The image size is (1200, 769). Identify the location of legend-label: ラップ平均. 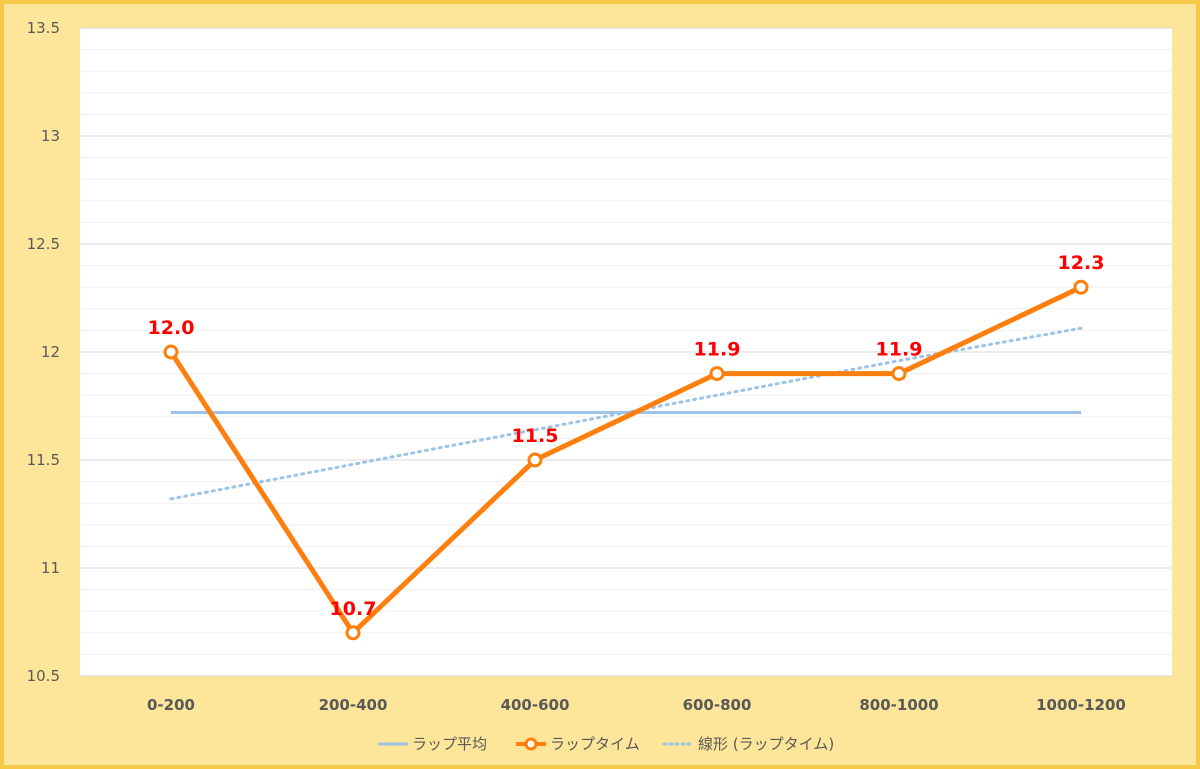
(449, 744).